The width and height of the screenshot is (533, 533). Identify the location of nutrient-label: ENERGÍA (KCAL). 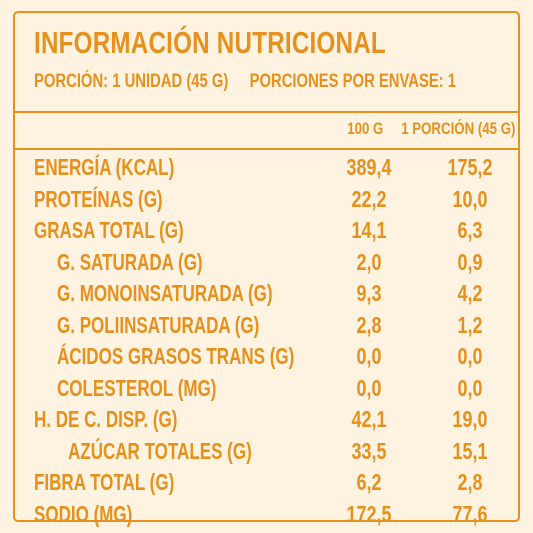
(104, 167).